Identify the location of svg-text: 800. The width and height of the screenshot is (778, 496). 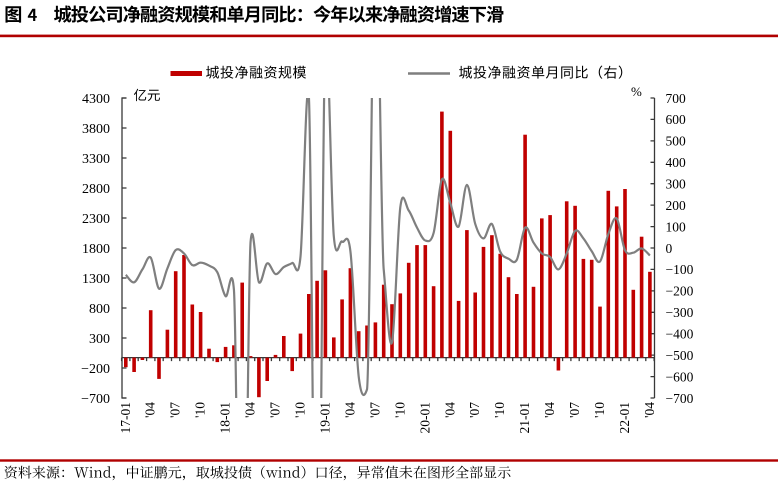
(99, 309).